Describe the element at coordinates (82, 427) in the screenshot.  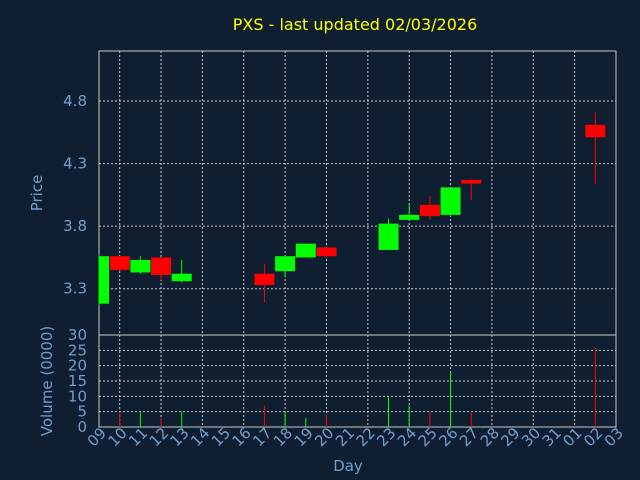
I see `volume-y-tick: 0` at that location.